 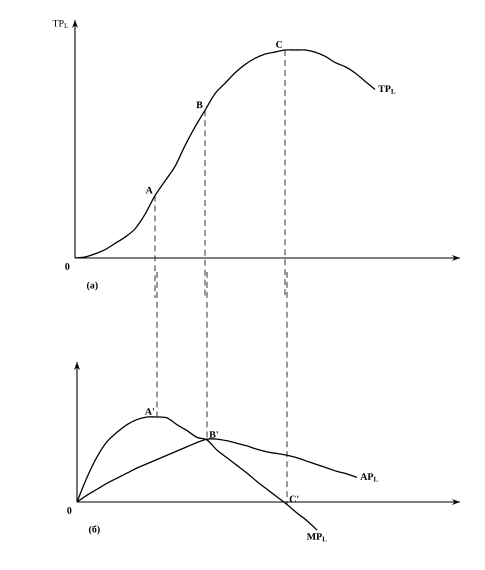 What do you see at coordinates (199, 105) in the screenshot?
I see `annotation: B` at bounding box center [199, 105].